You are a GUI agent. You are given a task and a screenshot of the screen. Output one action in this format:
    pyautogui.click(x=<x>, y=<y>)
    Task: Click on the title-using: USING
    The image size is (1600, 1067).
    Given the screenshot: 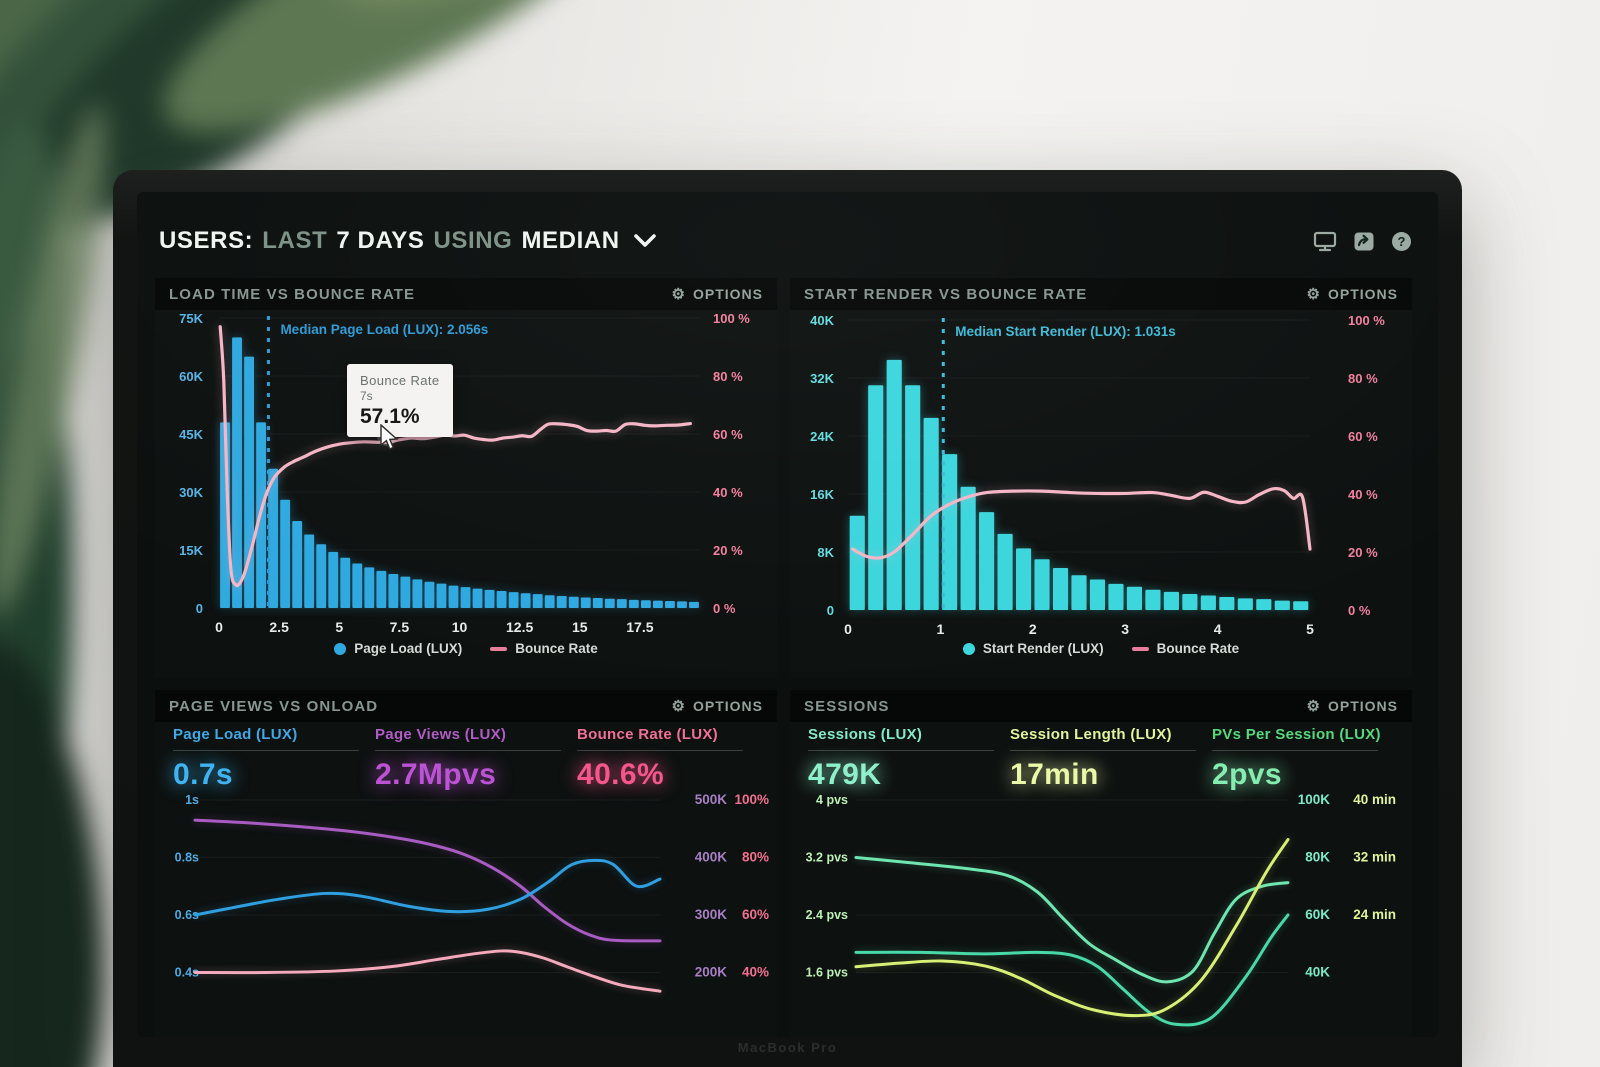 What is the action you would take?
    pyautogui.click(x=473, y=240)
    